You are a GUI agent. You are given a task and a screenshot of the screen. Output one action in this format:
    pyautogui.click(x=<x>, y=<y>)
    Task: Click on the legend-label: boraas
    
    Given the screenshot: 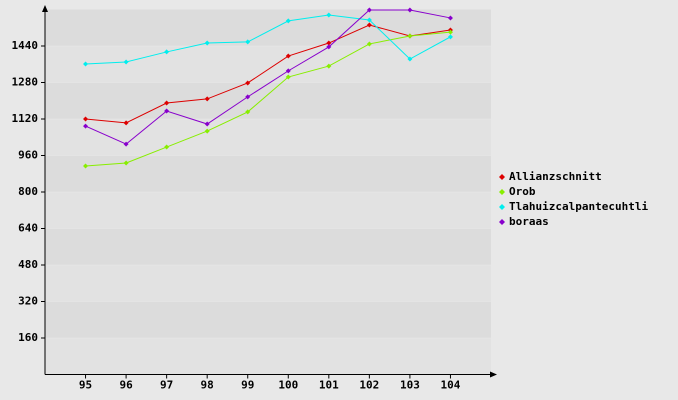 What is the action you would take?
    pyautogui.click(x=529, y=221)
    